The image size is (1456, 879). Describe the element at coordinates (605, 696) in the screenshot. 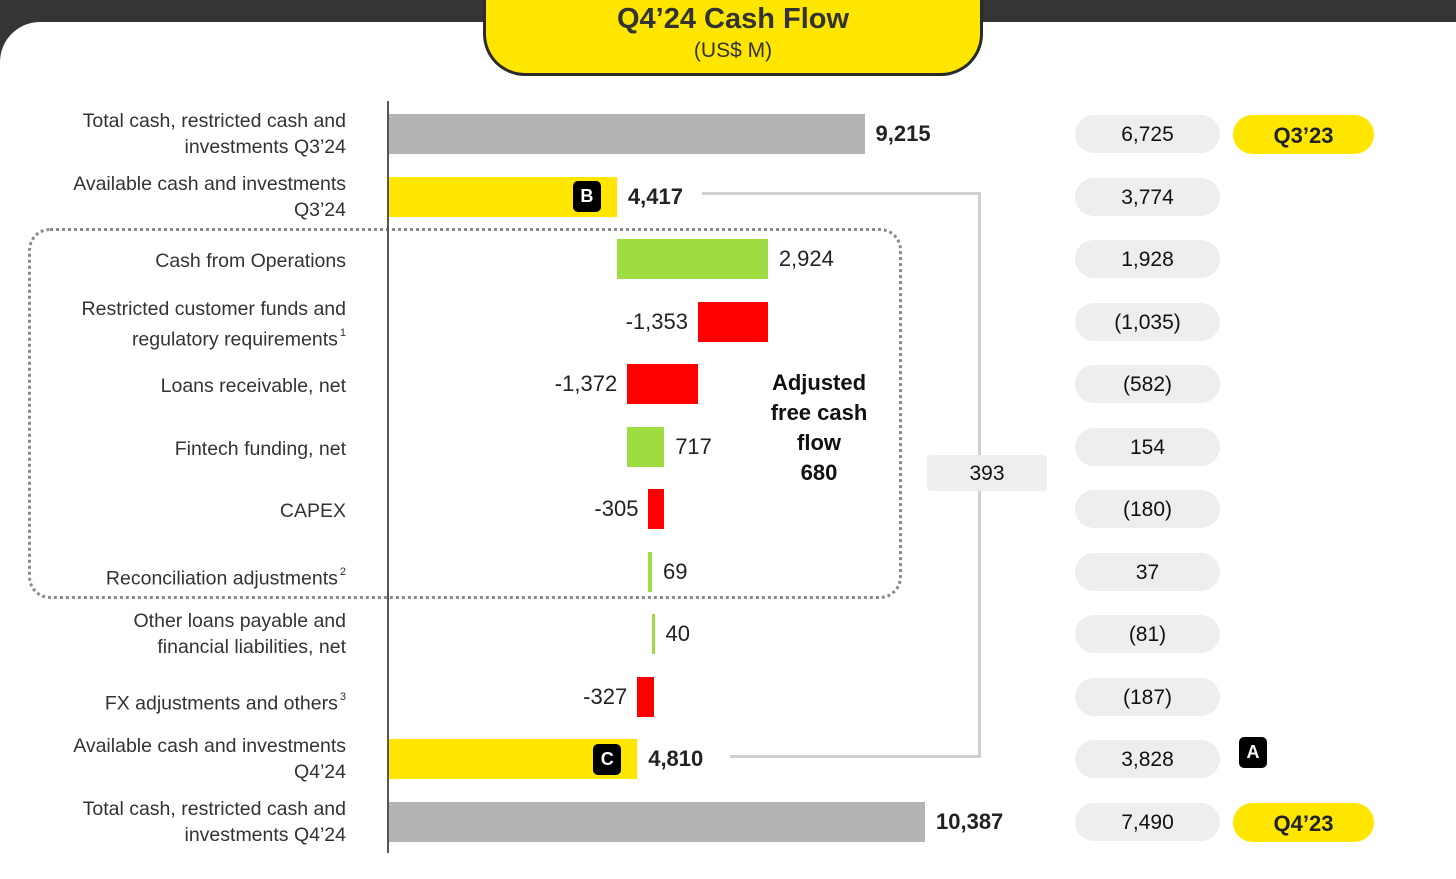

I see `data-label: -327` at that location.